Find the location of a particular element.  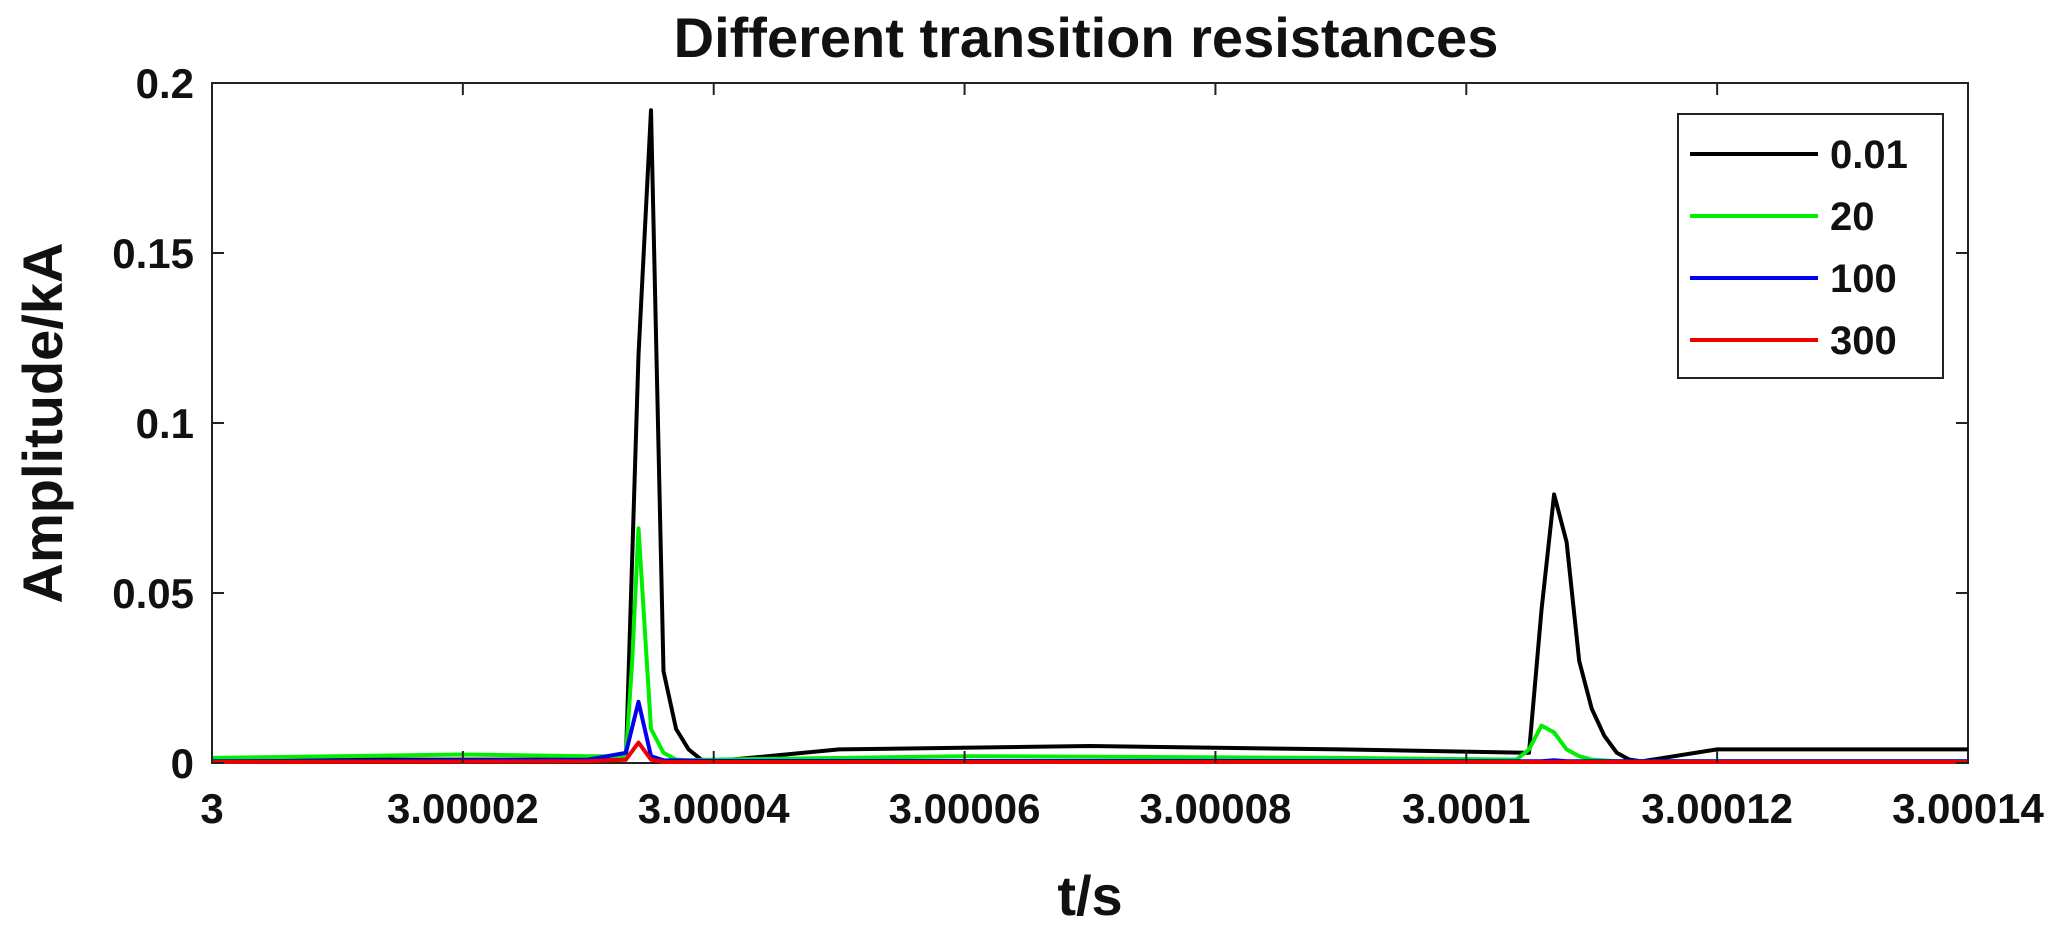

x-tick-label: 3.0001 is located at coordinates (1466, 808).